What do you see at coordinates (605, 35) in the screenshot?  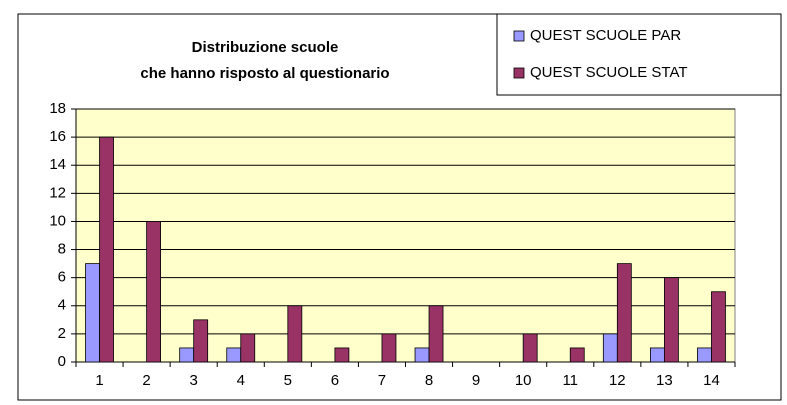 I see `legend-label: QUEST SCUOLE PAR` at bounding box center [605, 35].